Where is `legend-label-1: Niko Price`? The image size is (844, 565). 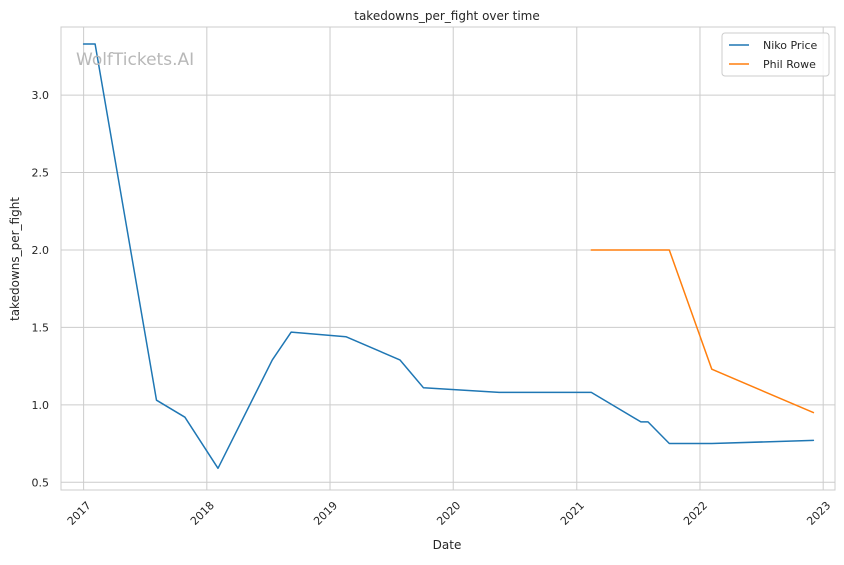
legend-label-1: Niko Price is located at coordinates (790, 45).